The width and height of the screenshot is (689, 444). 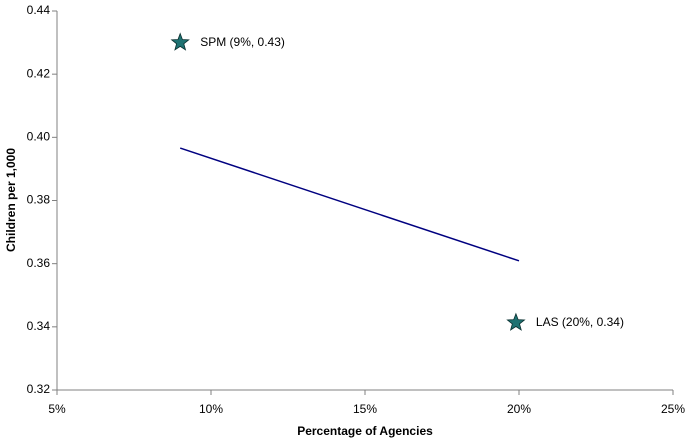 I want to click on y-tick-label: 0.32, so click(x=39, y=389).